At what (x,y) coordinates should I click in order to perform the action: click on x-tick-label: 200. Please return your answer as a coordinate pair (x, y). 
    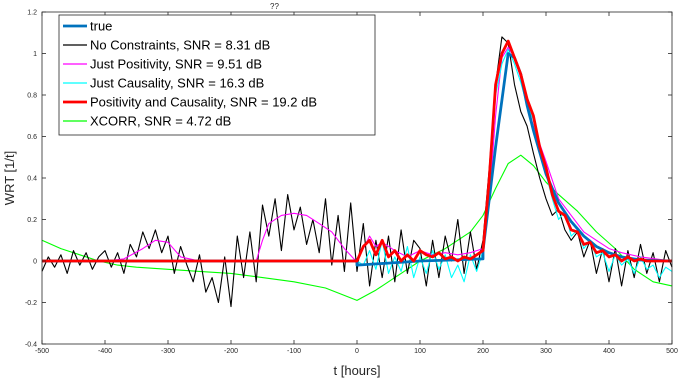
    Looking at the image, I should click on (483, 351).